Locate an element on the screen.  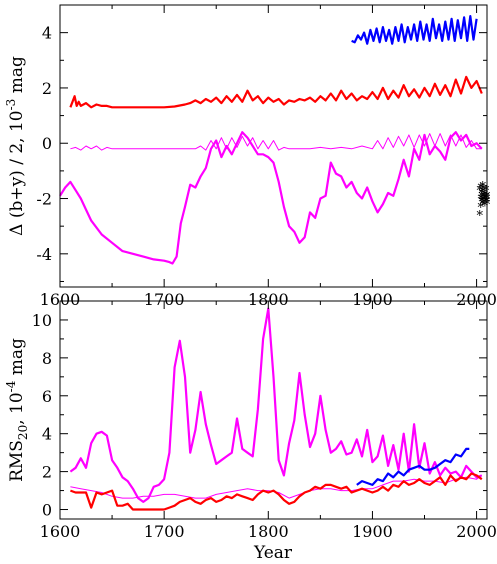
bottom-ylabel-main: RMS is located at coordinates (17, 461).